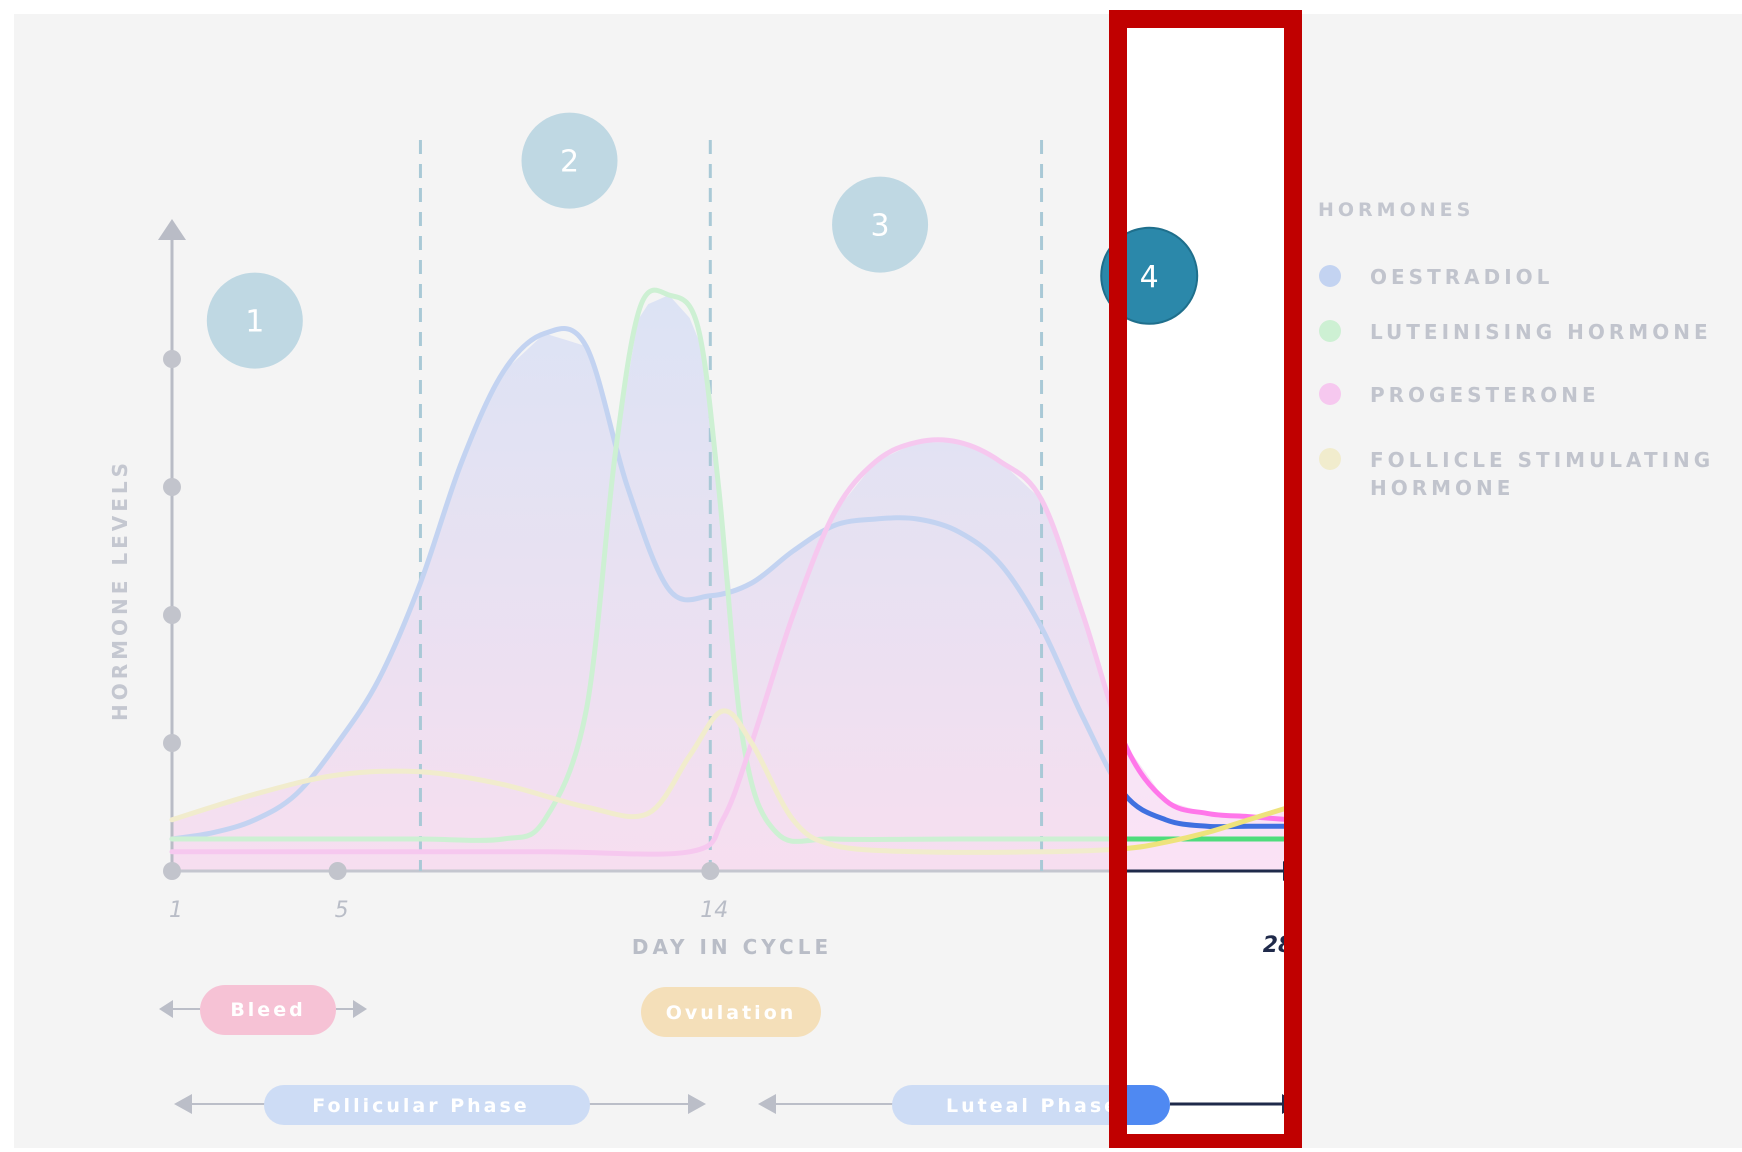  Describe the element at coordinates (1205, 828) in the screenshot. I see `series-line-active-follicle-stimulating-hormone` at that location.